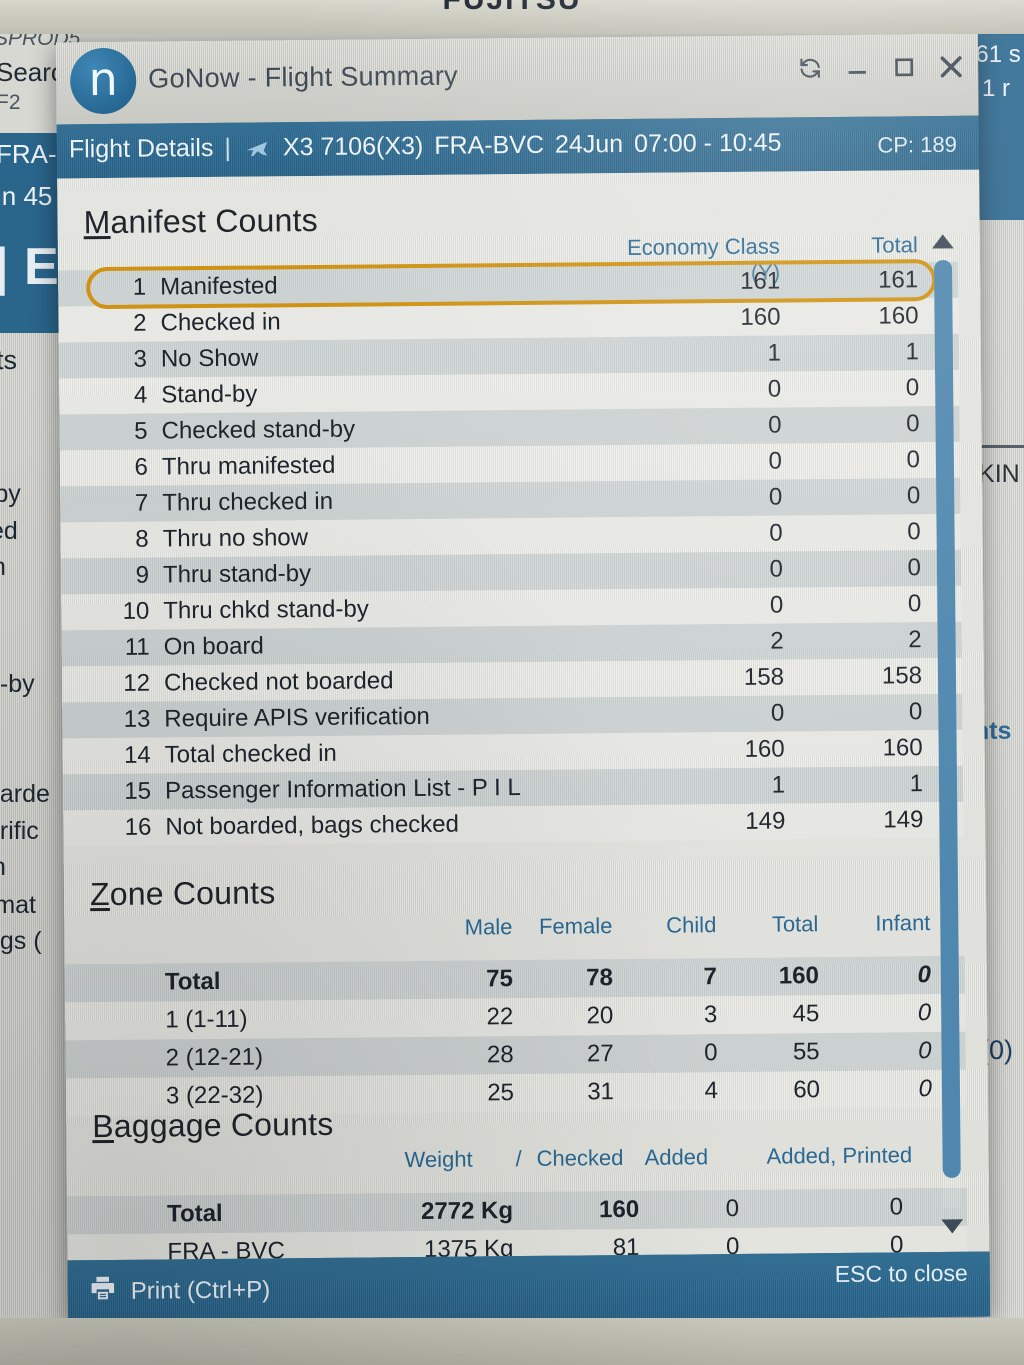 The height and width of the screenshot is (1365, 1024). What do you see at coordinates (138, 791) in the screenshot?
I see `manifest-row-index: 15` at bounding box center [138, 791].